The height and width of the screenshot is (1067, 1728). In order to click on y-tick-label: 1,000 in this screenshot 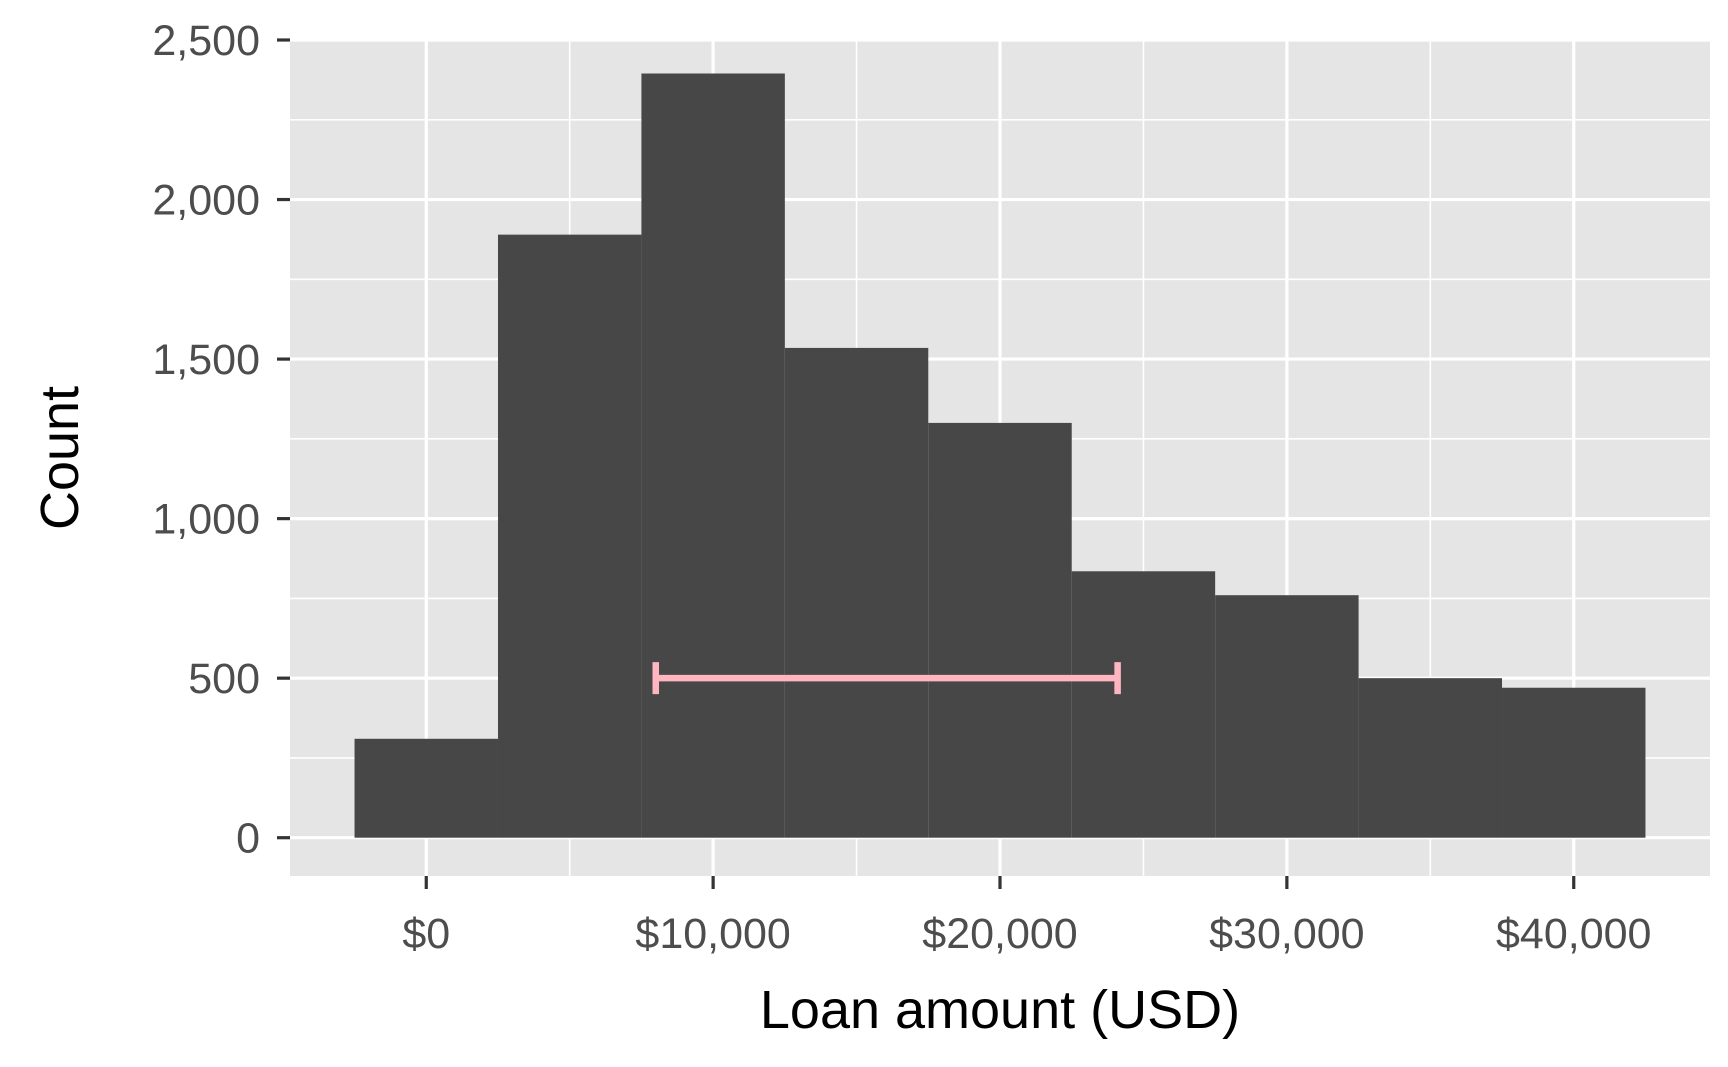, I will do `click(206, 520)`.